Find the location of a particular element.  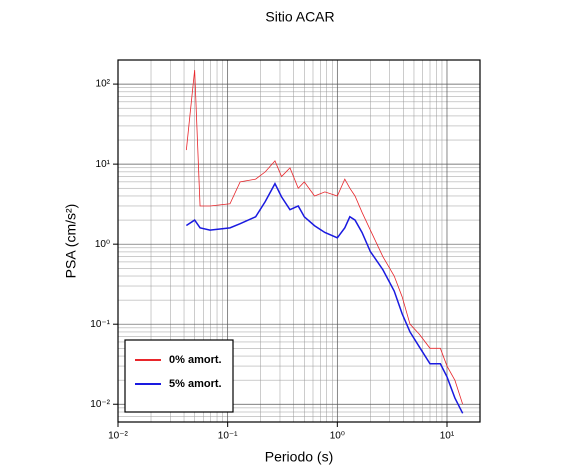

legend-box is located at coordinates (179, 376).